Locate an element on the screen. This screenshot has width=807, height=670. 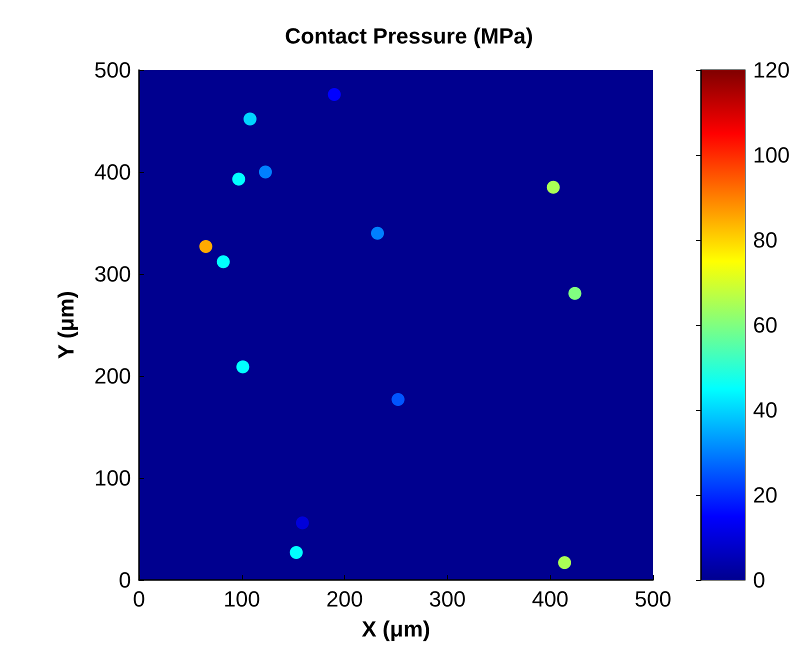
y-tick-label: 200 is located at coordinates (112, 376).